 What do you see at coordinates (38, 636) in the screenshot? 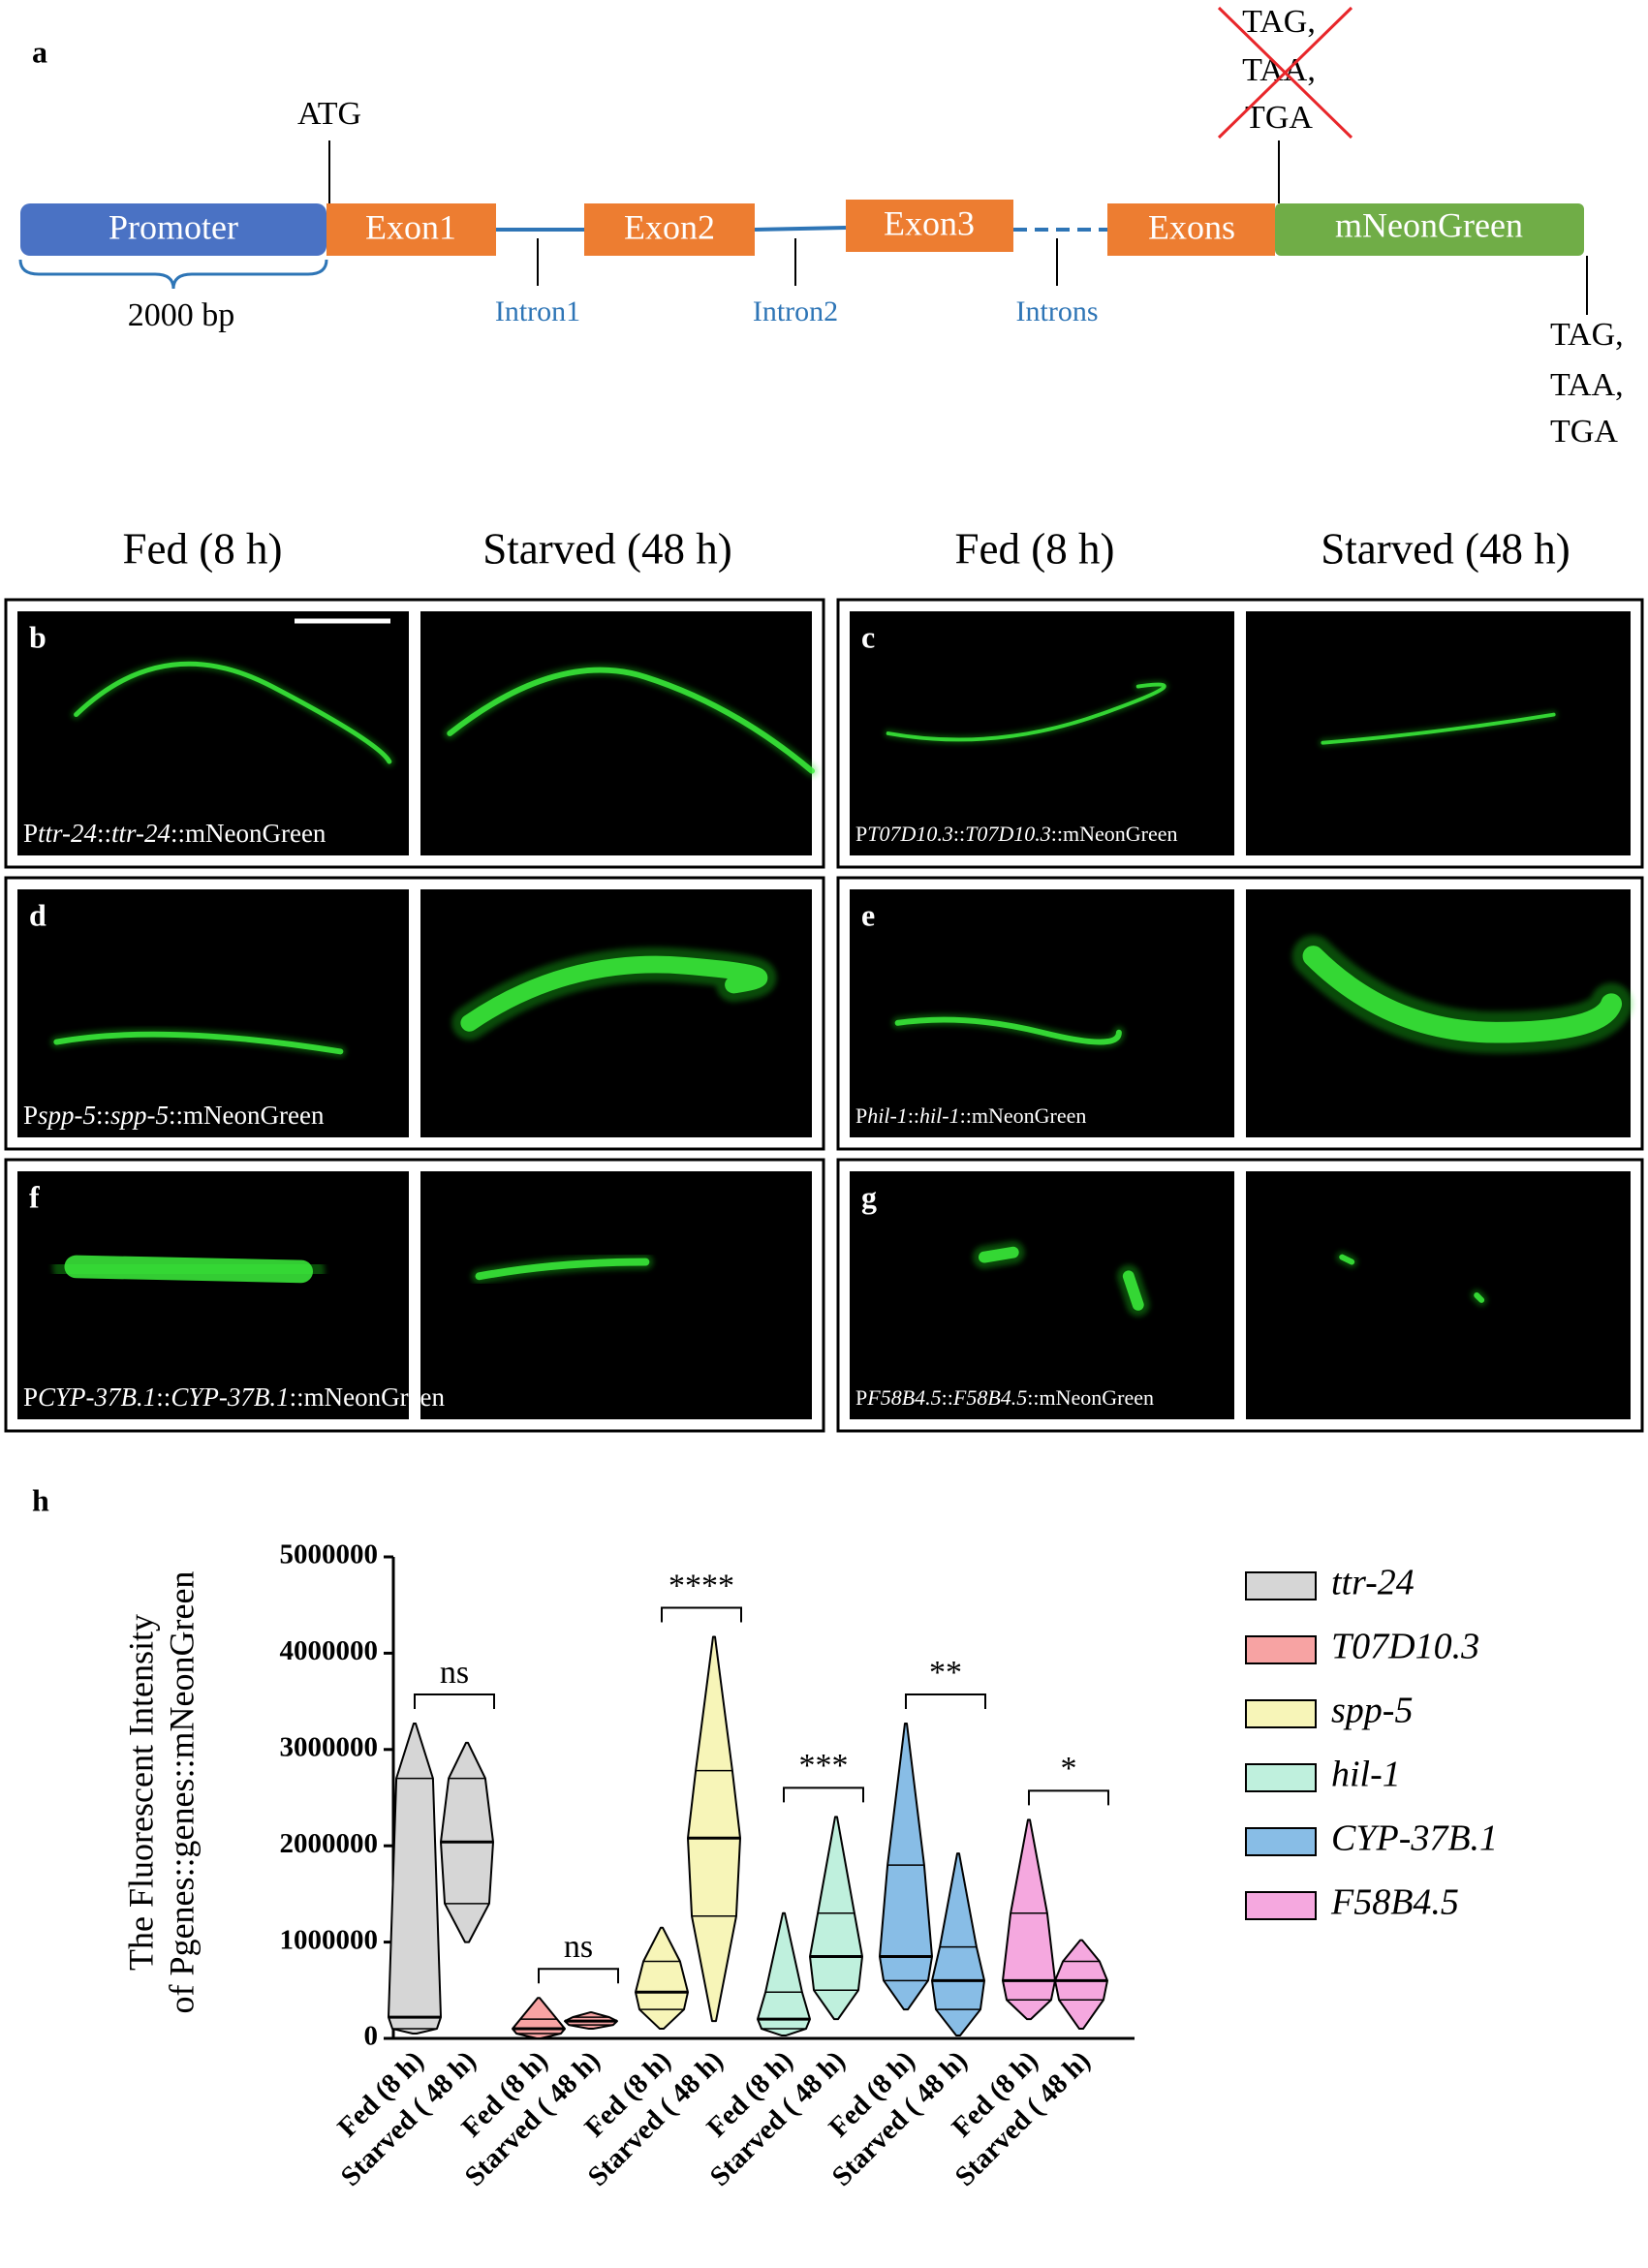
I see `panel-letter: b` at bounding box center [38, 636].